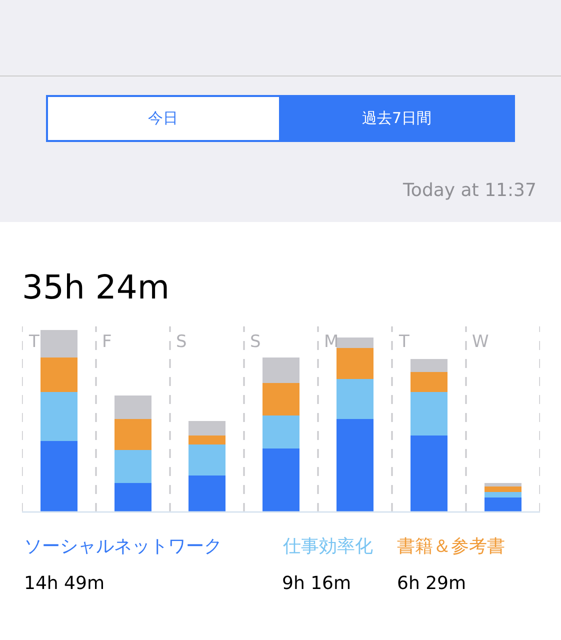 This screenshot has height=640, width=561. Describe the element at coordinates (431, 583) in the screenshot. I see `text: 6h 29m` at that location.